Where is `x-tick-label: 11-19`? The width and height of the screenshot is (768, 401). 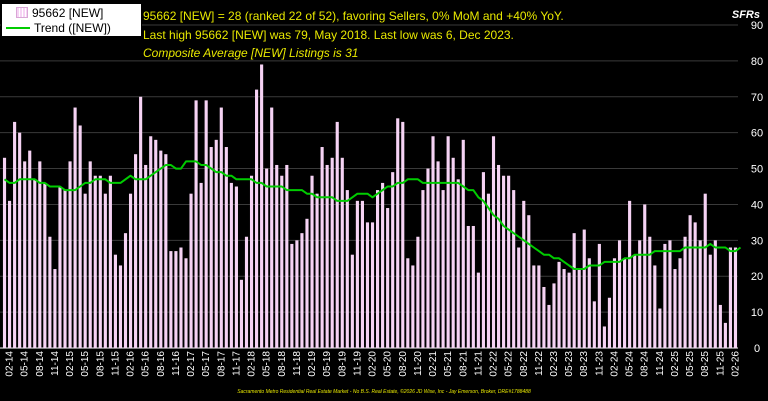
x-tick-label: 11-19 is located at coordinates (357, 363).